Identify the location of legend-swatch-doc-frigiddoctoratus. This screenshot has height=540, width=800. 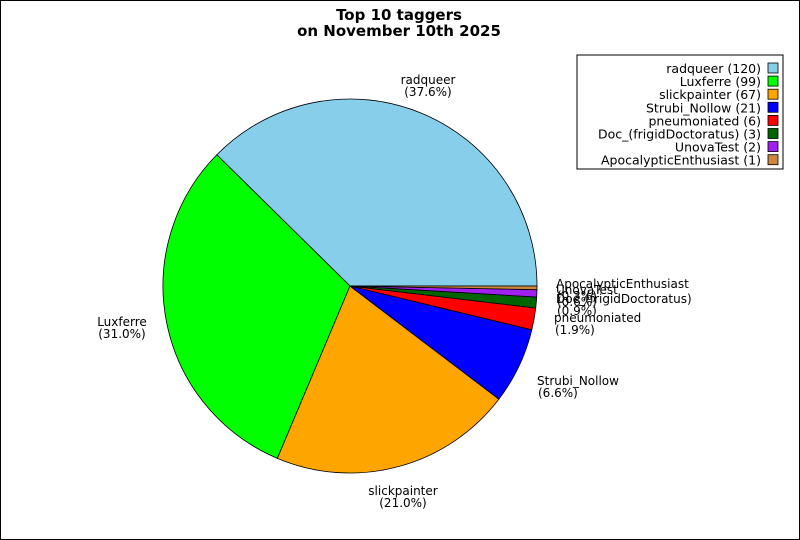
(773, 133).